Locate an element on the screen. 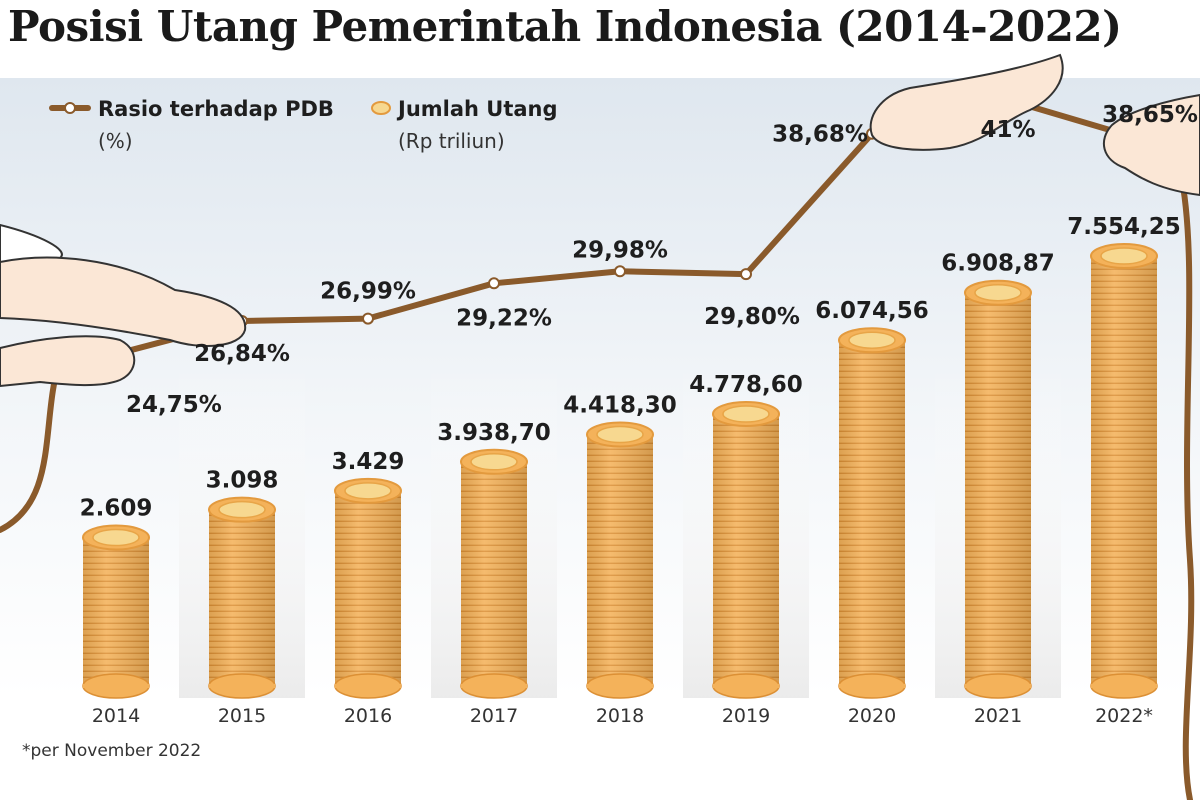  coin-stack-2020 is located at coordinates (872, 513).